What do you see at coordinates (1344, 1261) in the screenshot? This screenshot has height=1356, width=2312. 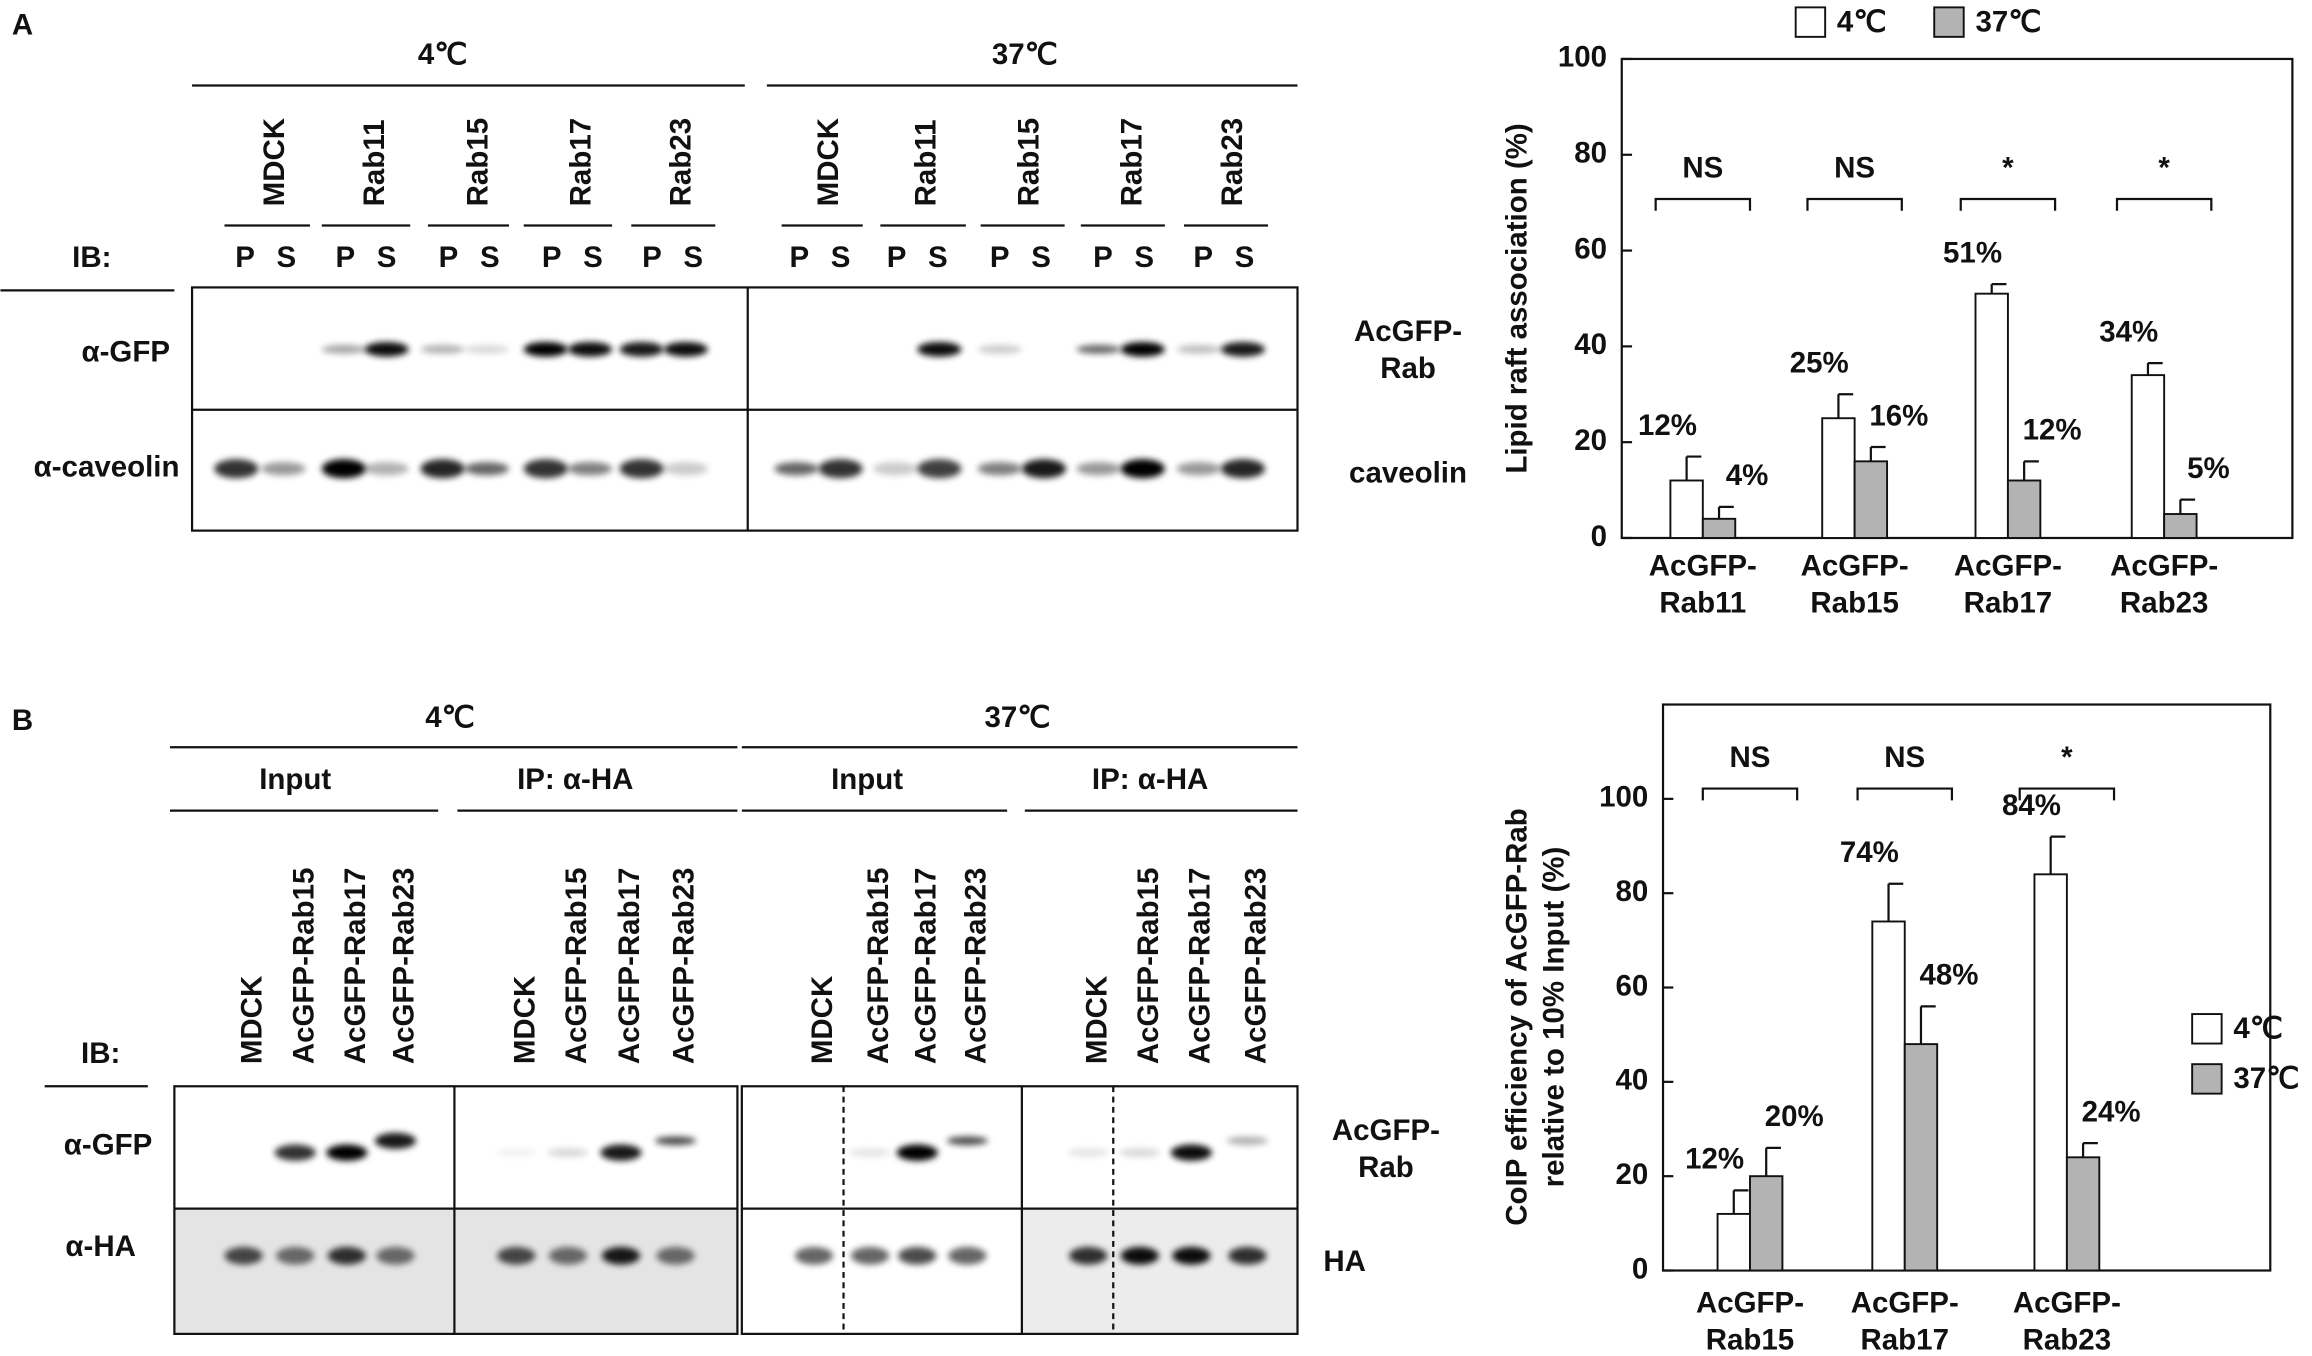 I see `label: HA` at bounding box center [1344, 1261].